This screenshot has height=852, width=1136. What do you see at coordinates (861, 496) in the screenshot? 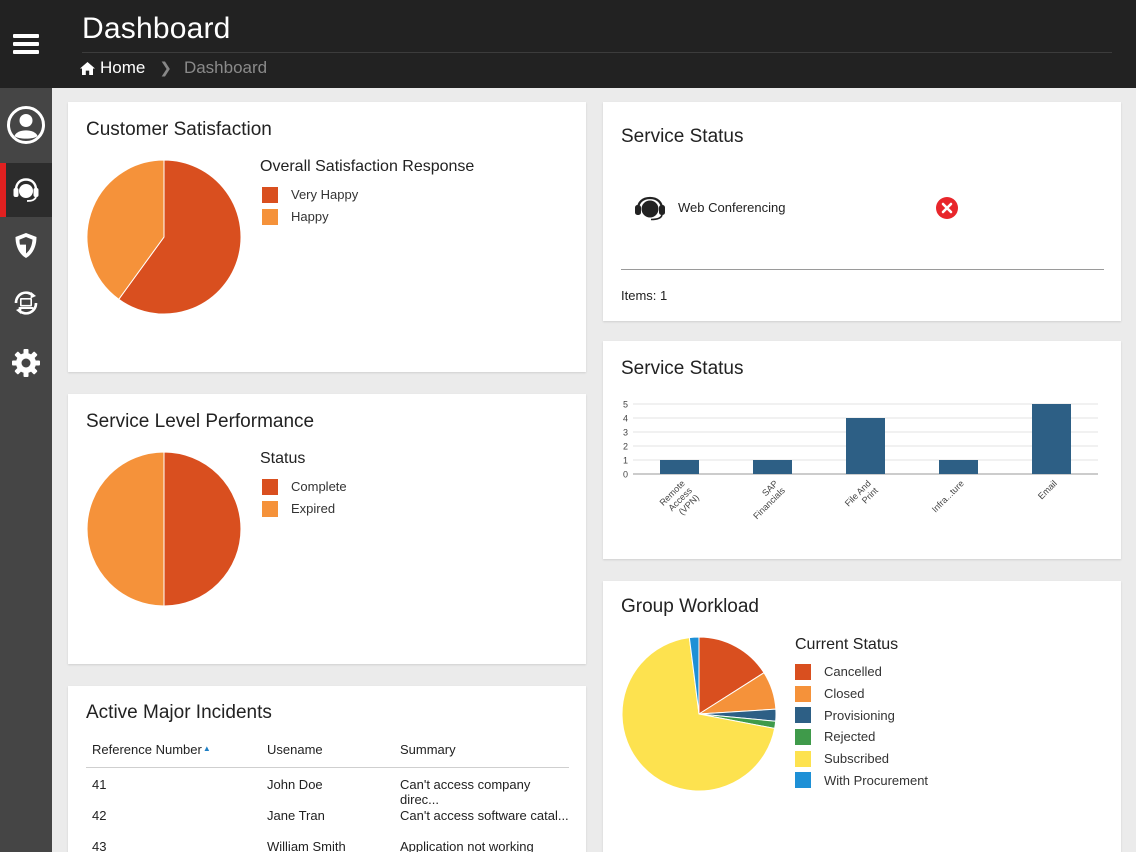
I see `x-tick-label: File AndPrint` at bounding box center [861, 496].